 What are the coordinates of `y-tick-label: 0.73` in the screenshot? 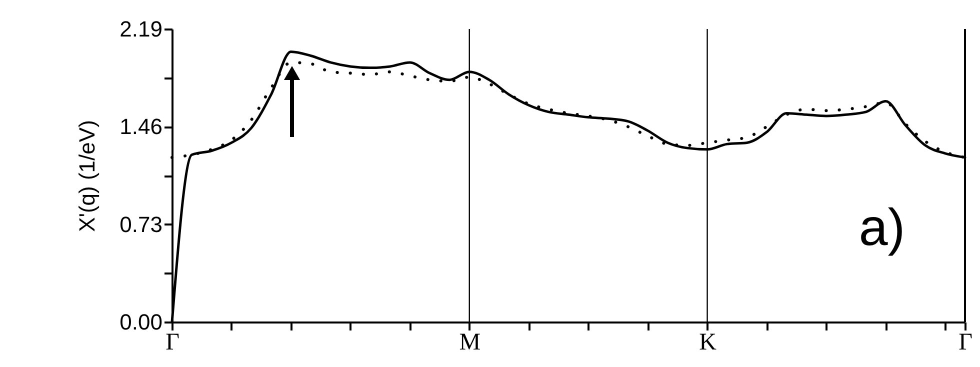 It's located at (141, 224).